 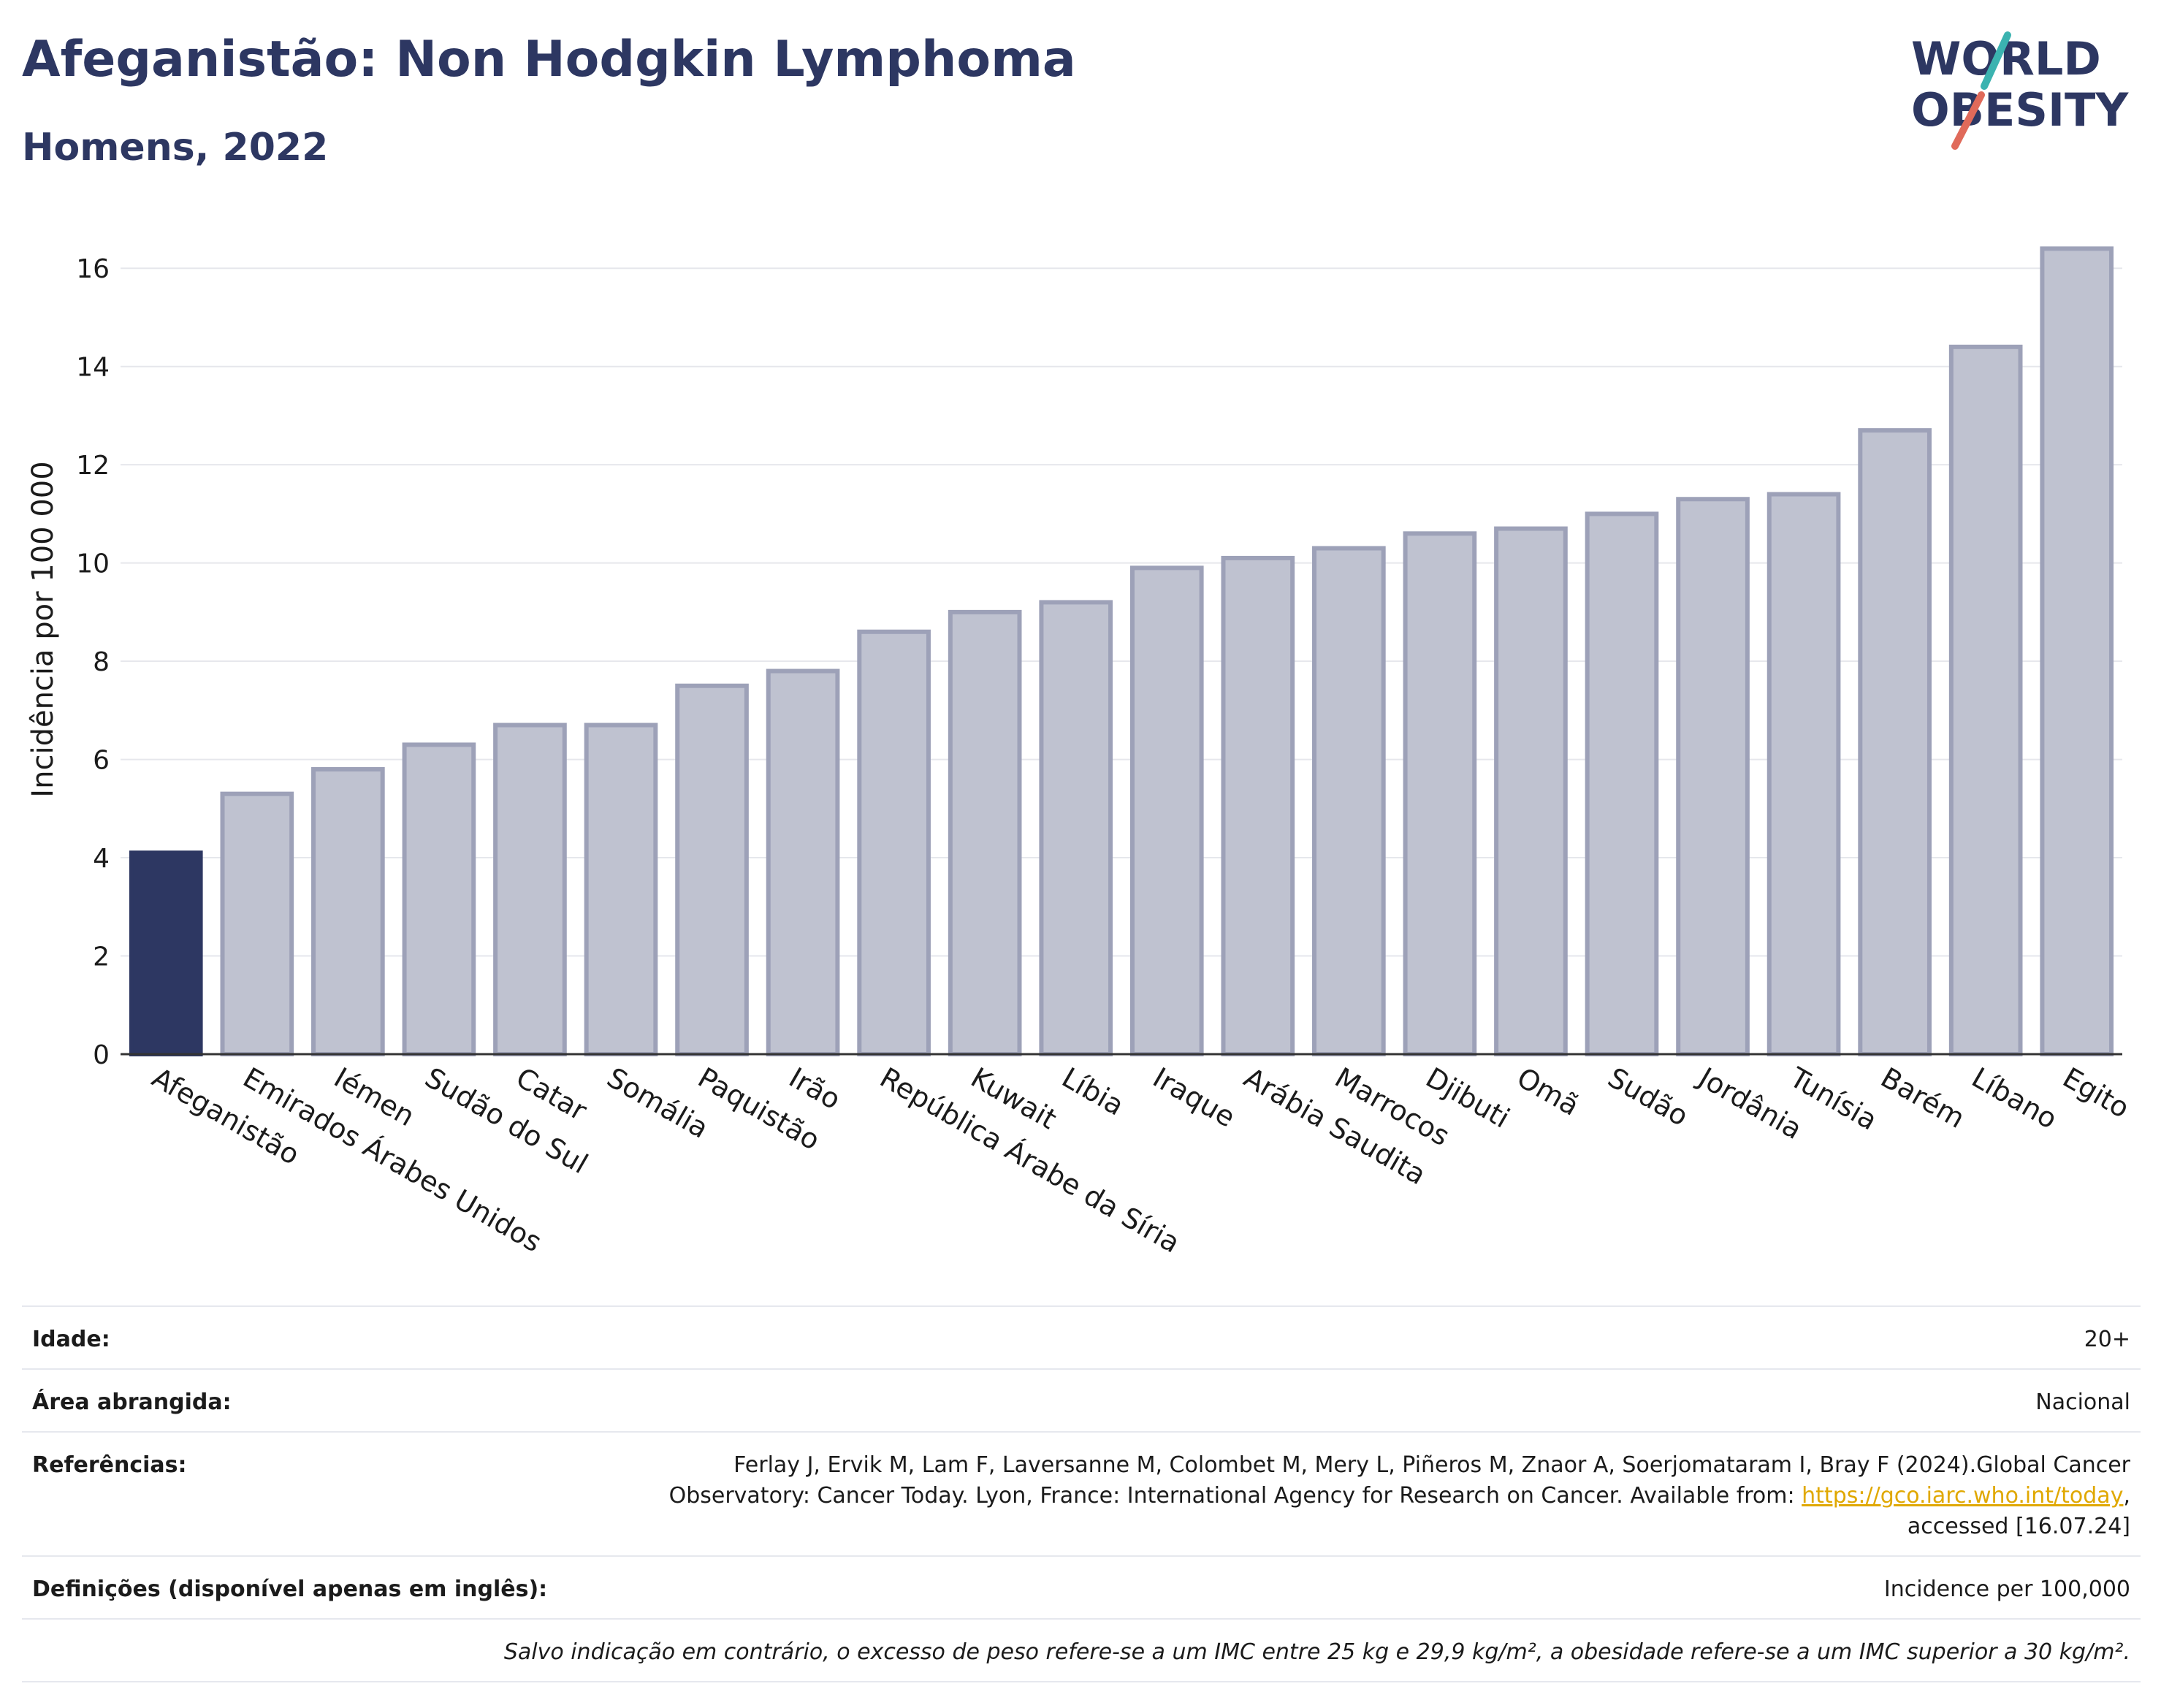 What do you see at coordinates (102, 859) in the screenshot?
I see `y-tick-label: 4` at bounding box center [102, 859].